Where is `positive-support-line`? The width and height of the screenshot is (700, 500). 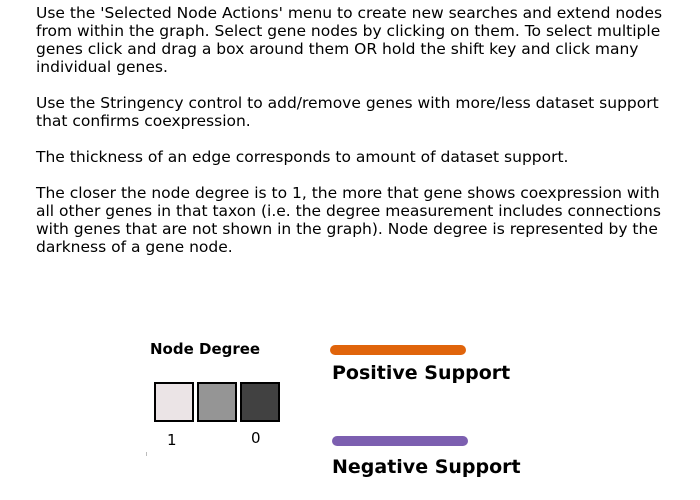 positive-support-line is located at coordinates (398, 350).